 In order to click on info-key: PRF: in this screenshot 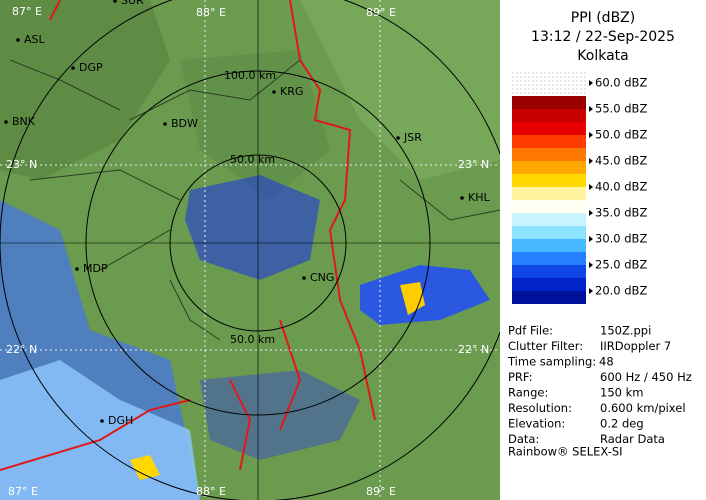, I will do `click(520, 377)`.